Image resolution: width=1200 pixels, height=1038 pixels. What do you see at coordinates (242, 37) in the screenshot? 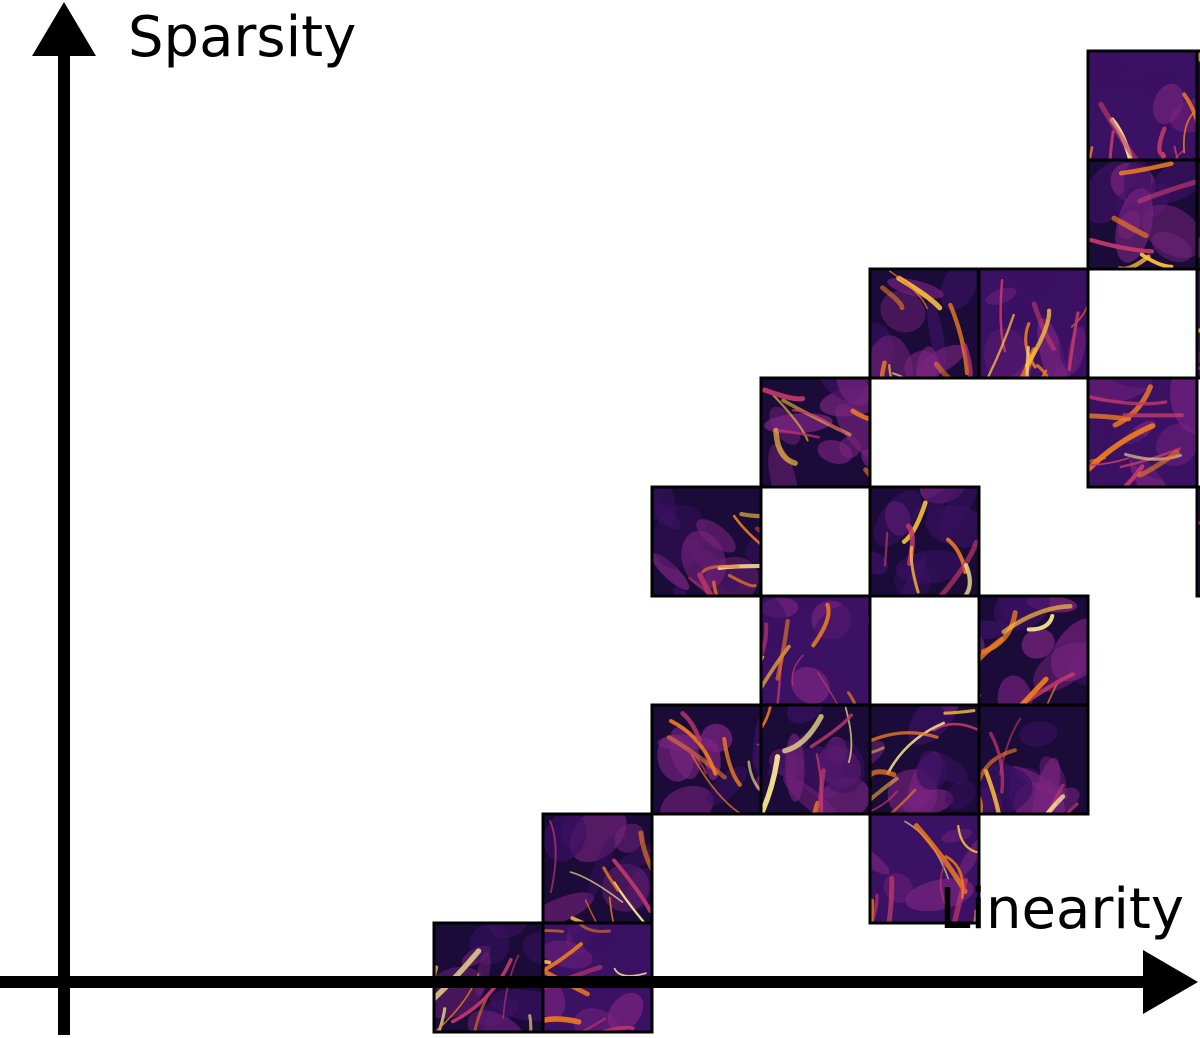
I see `y-axis-label: Sparsity` at bounding box center [242, 37].